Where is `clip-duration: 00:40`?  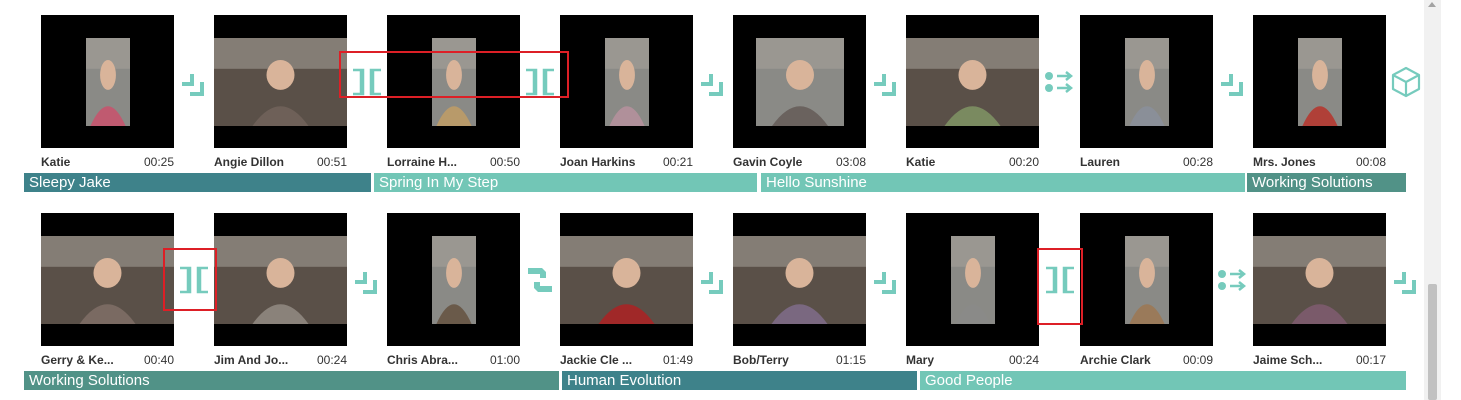 clip-duration: 00:40 is located at coordinates (158, 360).